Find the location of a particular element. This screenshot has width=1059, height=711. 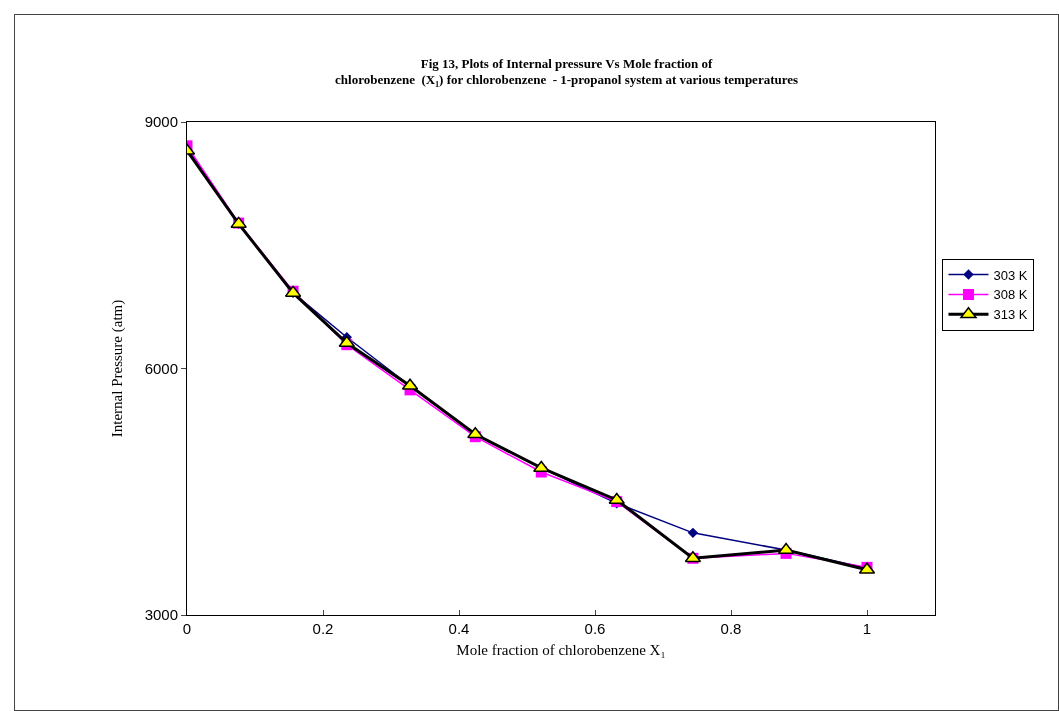

x-axis-title: Mole fraction of chlorobenzene X₁ is located at coordinates (561, 650).